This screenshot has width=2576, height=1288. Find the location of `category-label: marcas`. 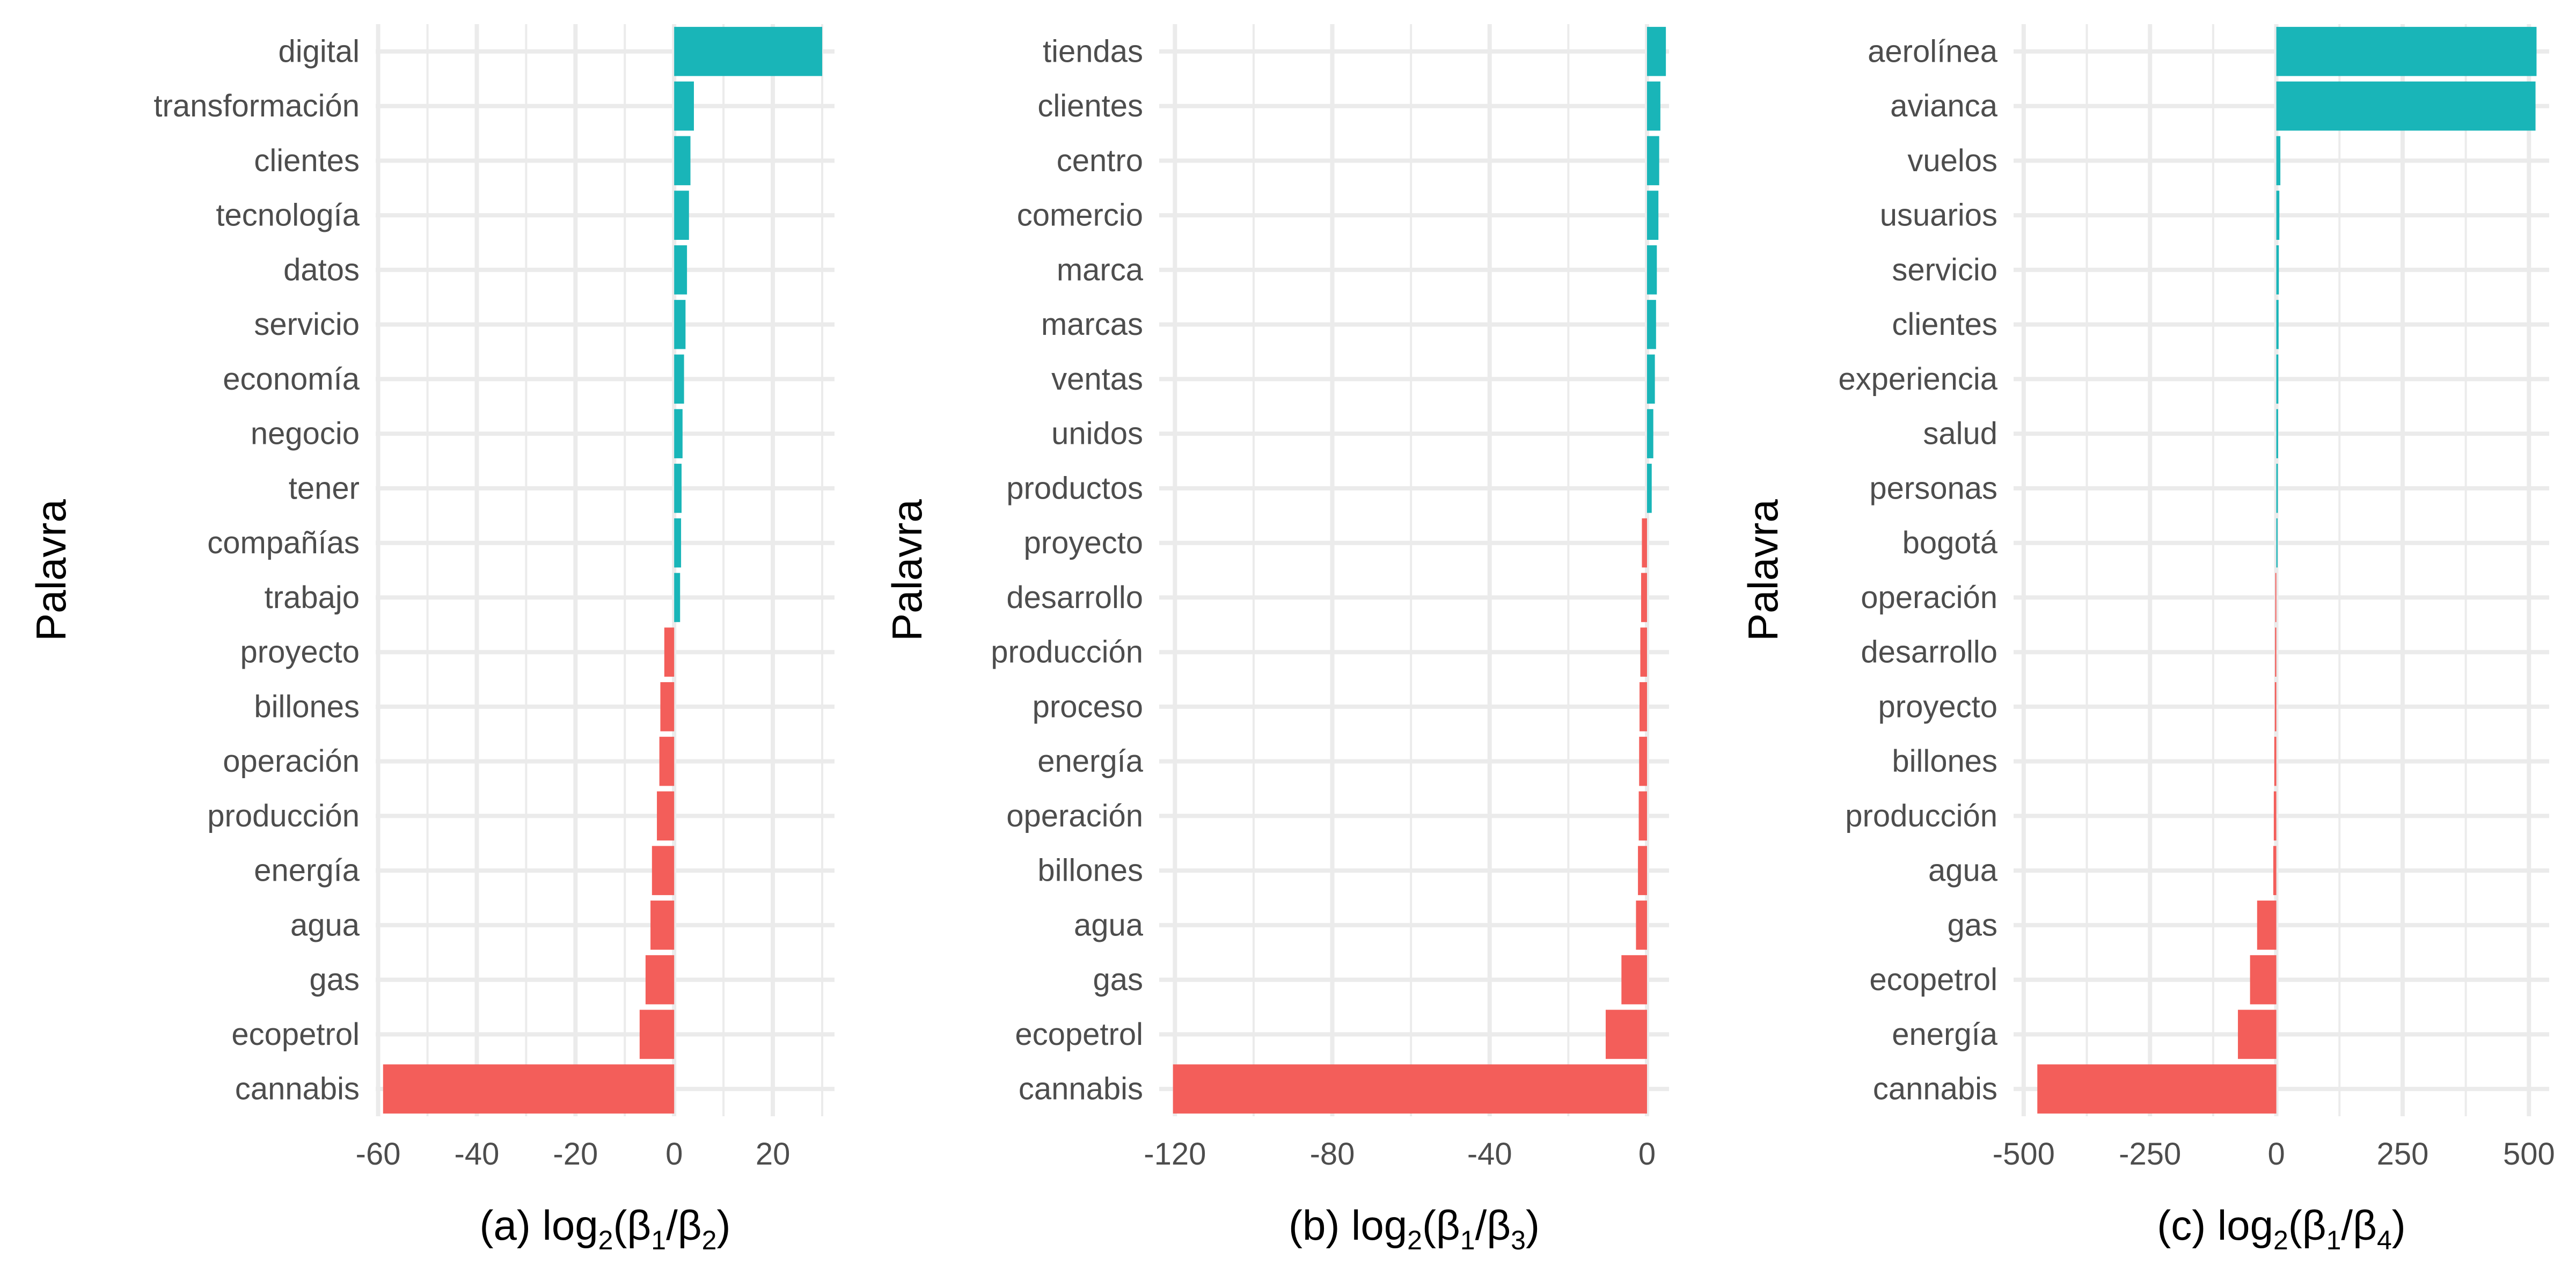

category-label: marcas is located at coordinates (1092, 324).